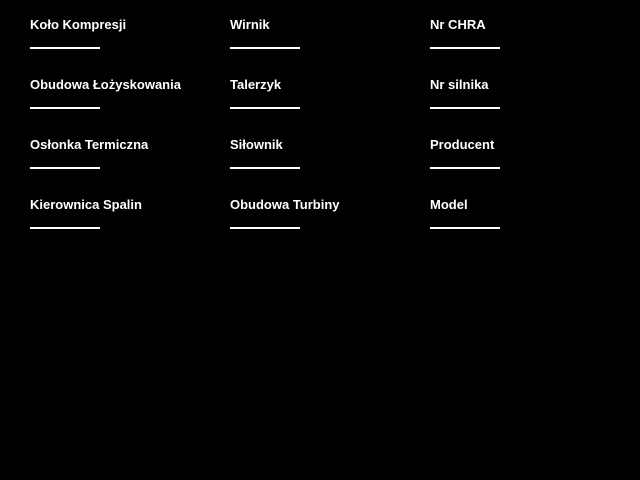 This screenshot has height=480, width=640. Describe the element at coordinates (462, 144) in the screenshot. I see `field-label: Producent` at that location.